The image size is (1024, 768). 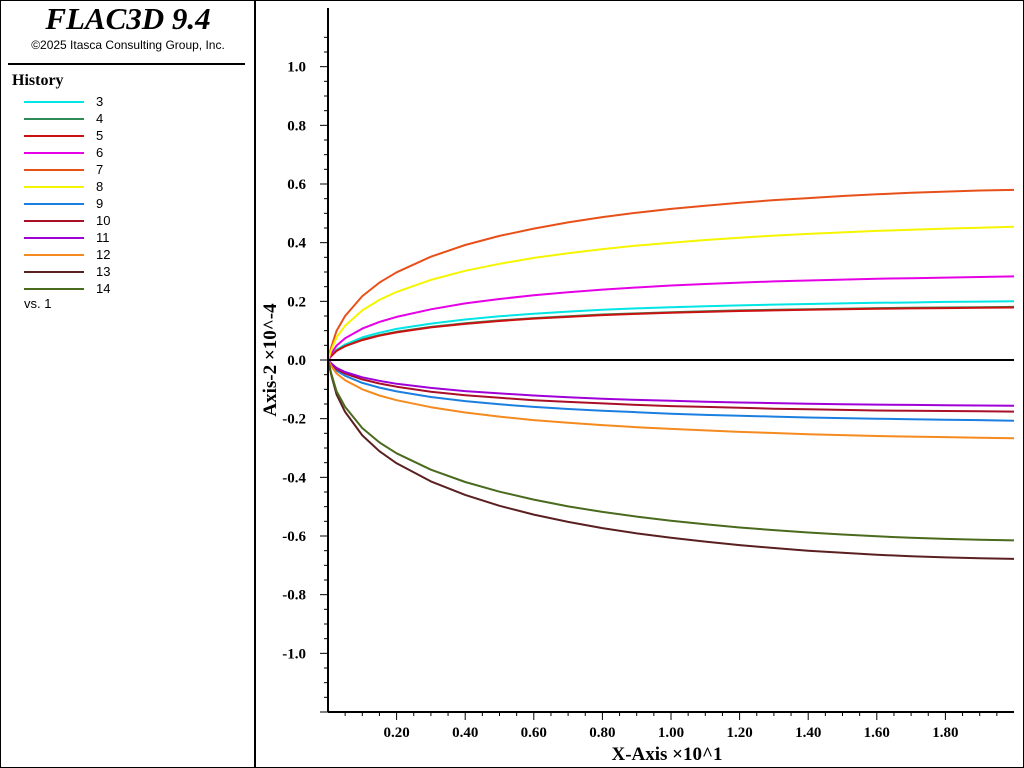 What do you see at coordinates (296, 68) in the screenshot?
I see `y-tick-label: 1.0` at bounding box center [296, 68].